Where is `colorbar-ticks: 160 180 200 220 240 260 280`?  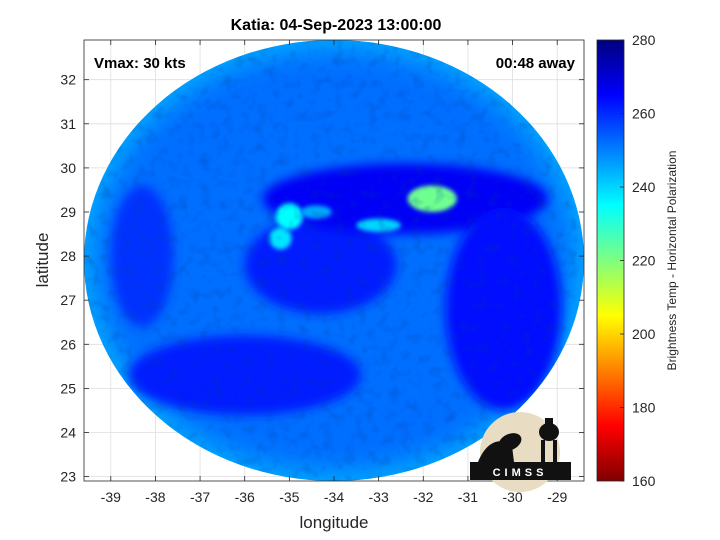 colorbar-ticks: 160 180 200 220 240 260 280 is located at coordinates (638, 260).